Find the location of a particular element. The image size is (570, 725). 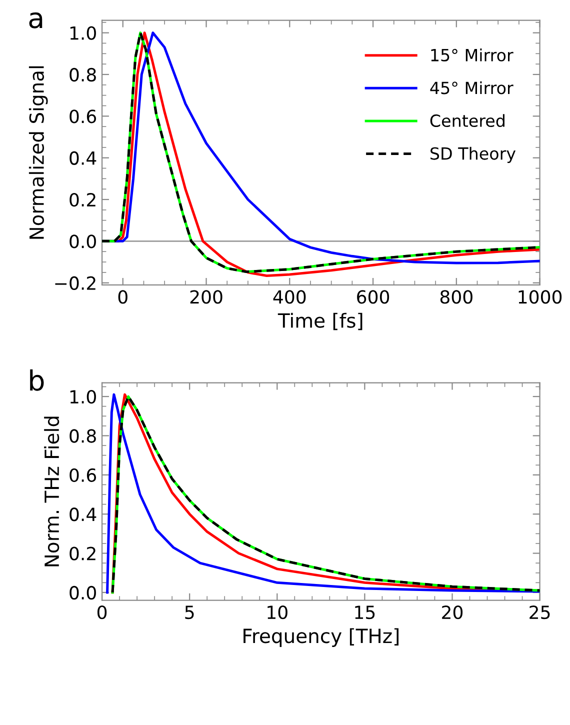

y-tick-label: −0.2 is located at coordinates (75, 283).